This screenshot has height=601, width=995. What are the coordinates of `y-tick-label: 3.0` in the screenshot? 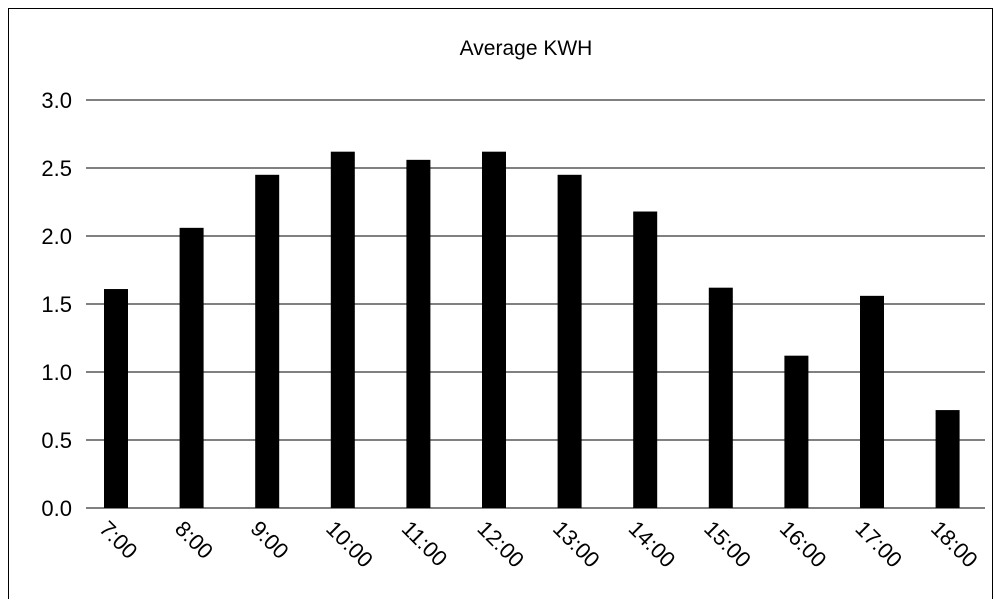 It's located at (56, 100).